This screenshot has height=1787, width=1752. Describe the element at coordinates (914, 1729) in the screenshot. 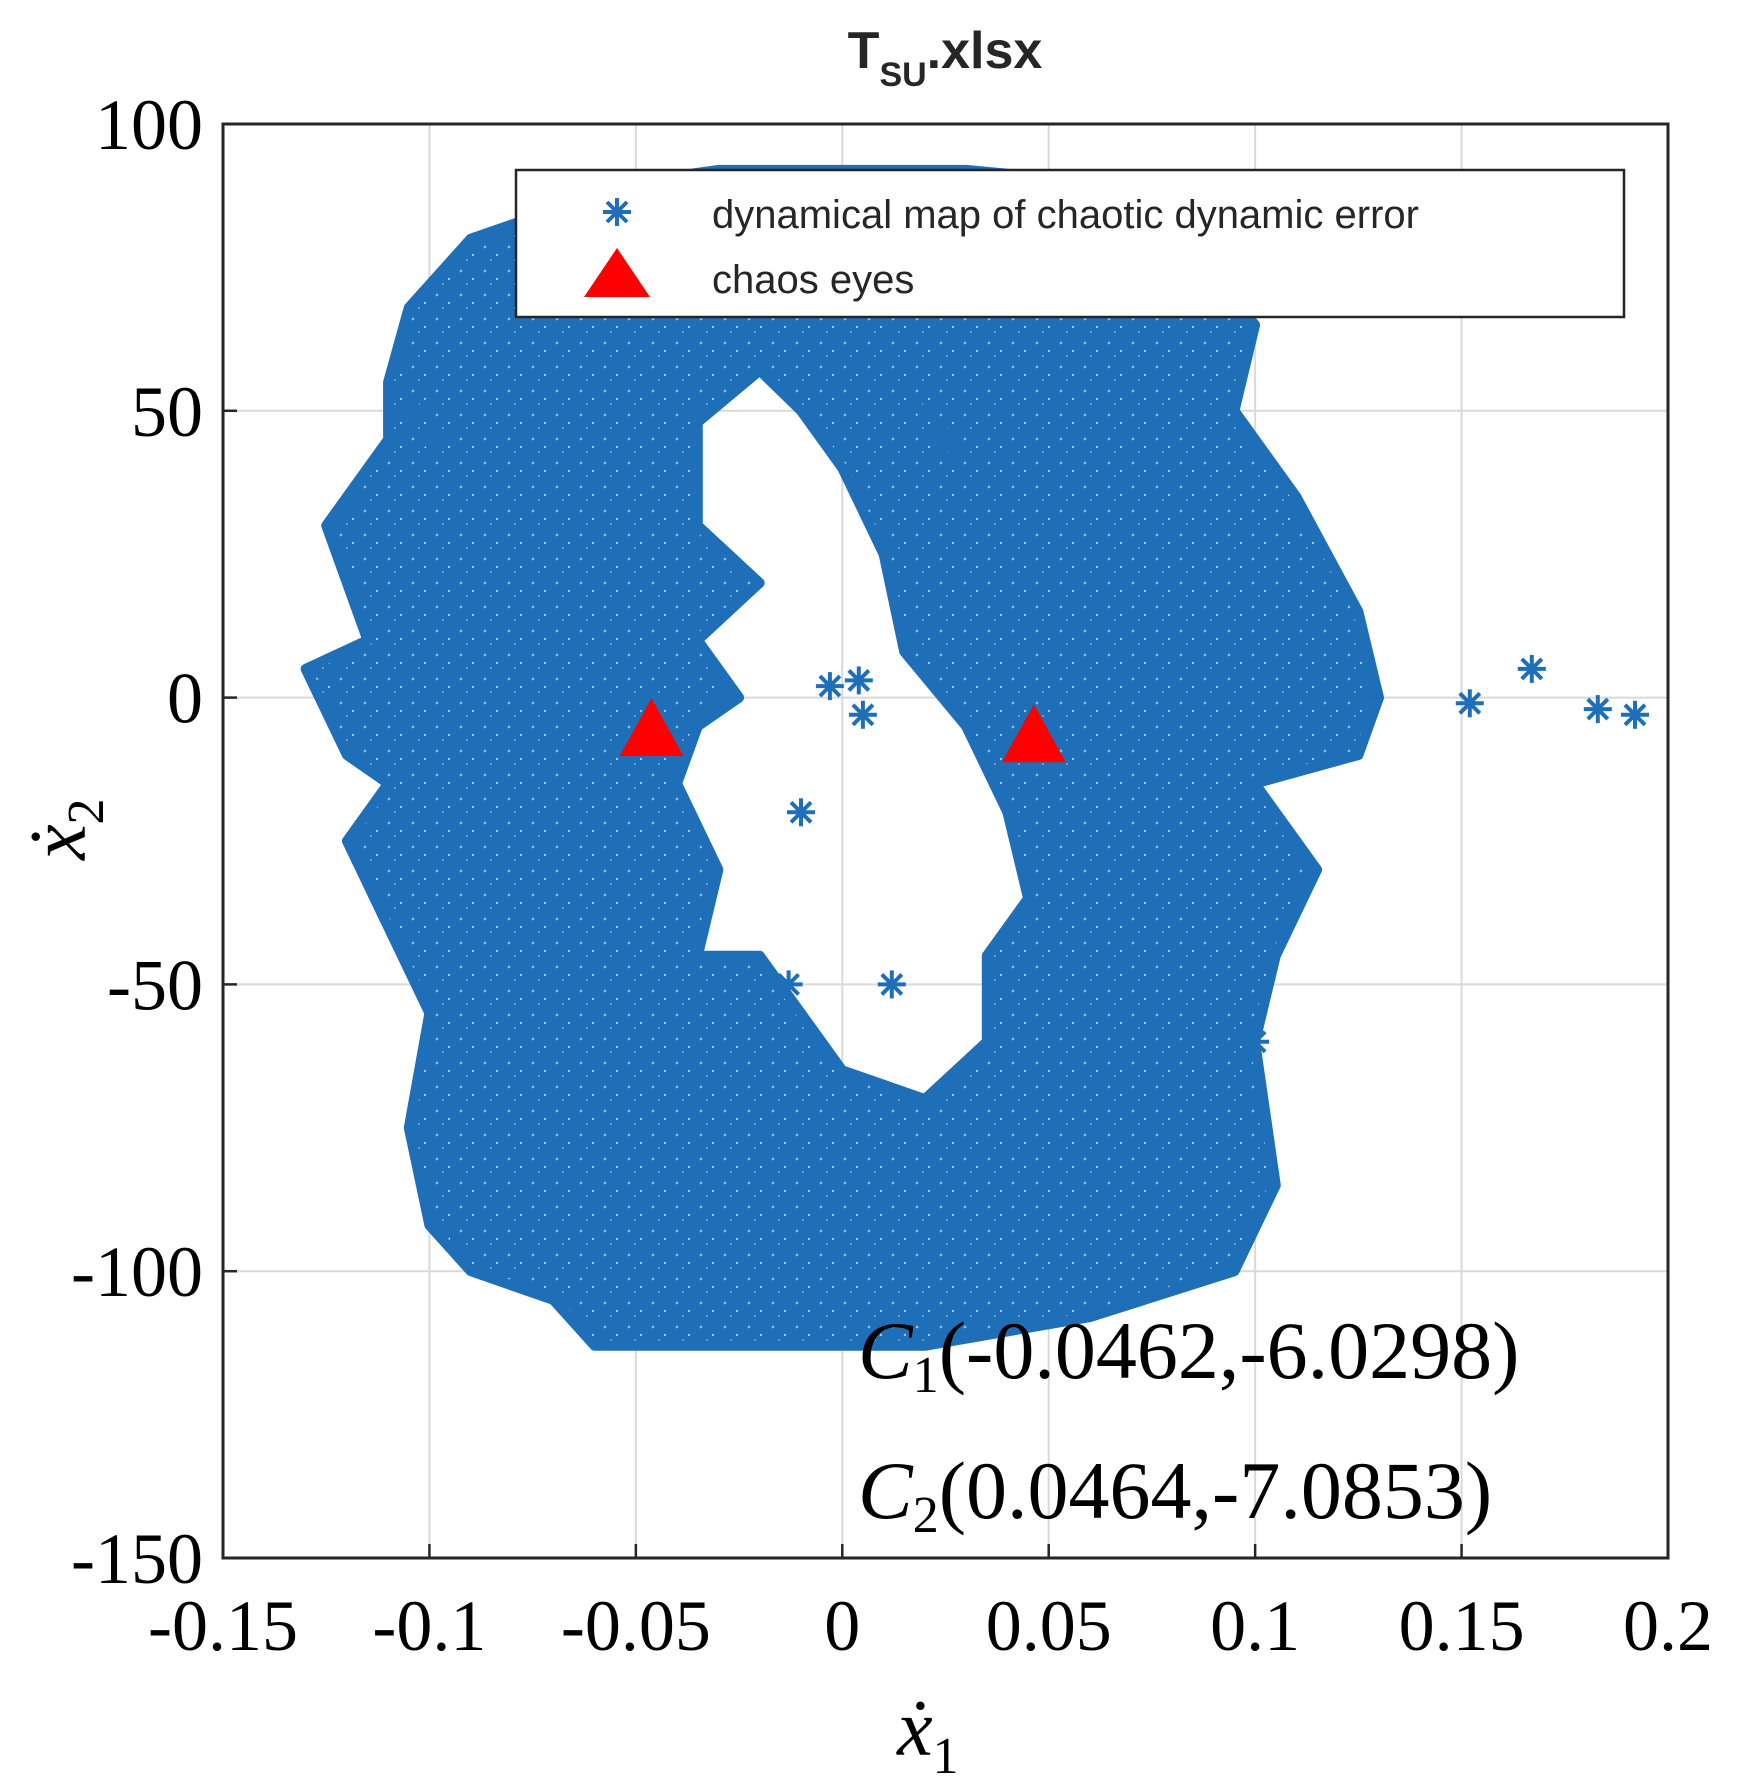

I see `x-axis-label-main: ẋ` at that location.